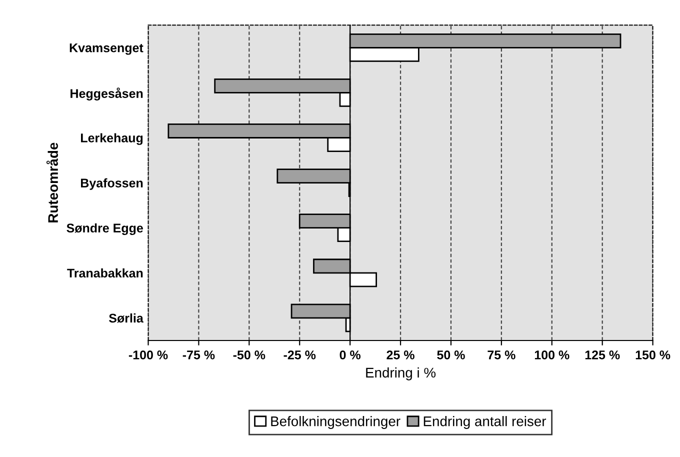 The image size is (680, 457). Describe the element at coordinates (400, 355) in the screenshot. I see `x-tick-label: 25 %` at that location.